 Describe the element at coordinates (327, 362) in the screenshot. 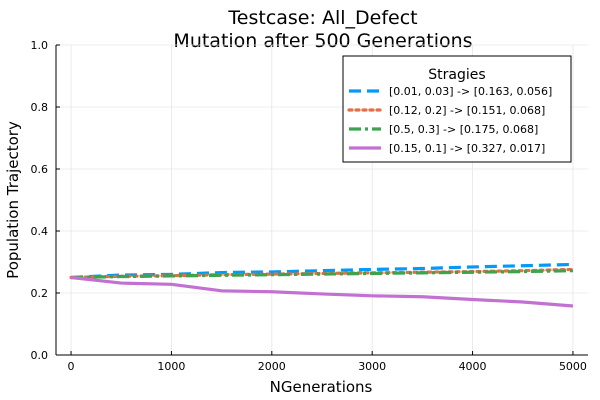

I see `x-ticks: 0 1000 2000 3000 4000 5000` at that location.